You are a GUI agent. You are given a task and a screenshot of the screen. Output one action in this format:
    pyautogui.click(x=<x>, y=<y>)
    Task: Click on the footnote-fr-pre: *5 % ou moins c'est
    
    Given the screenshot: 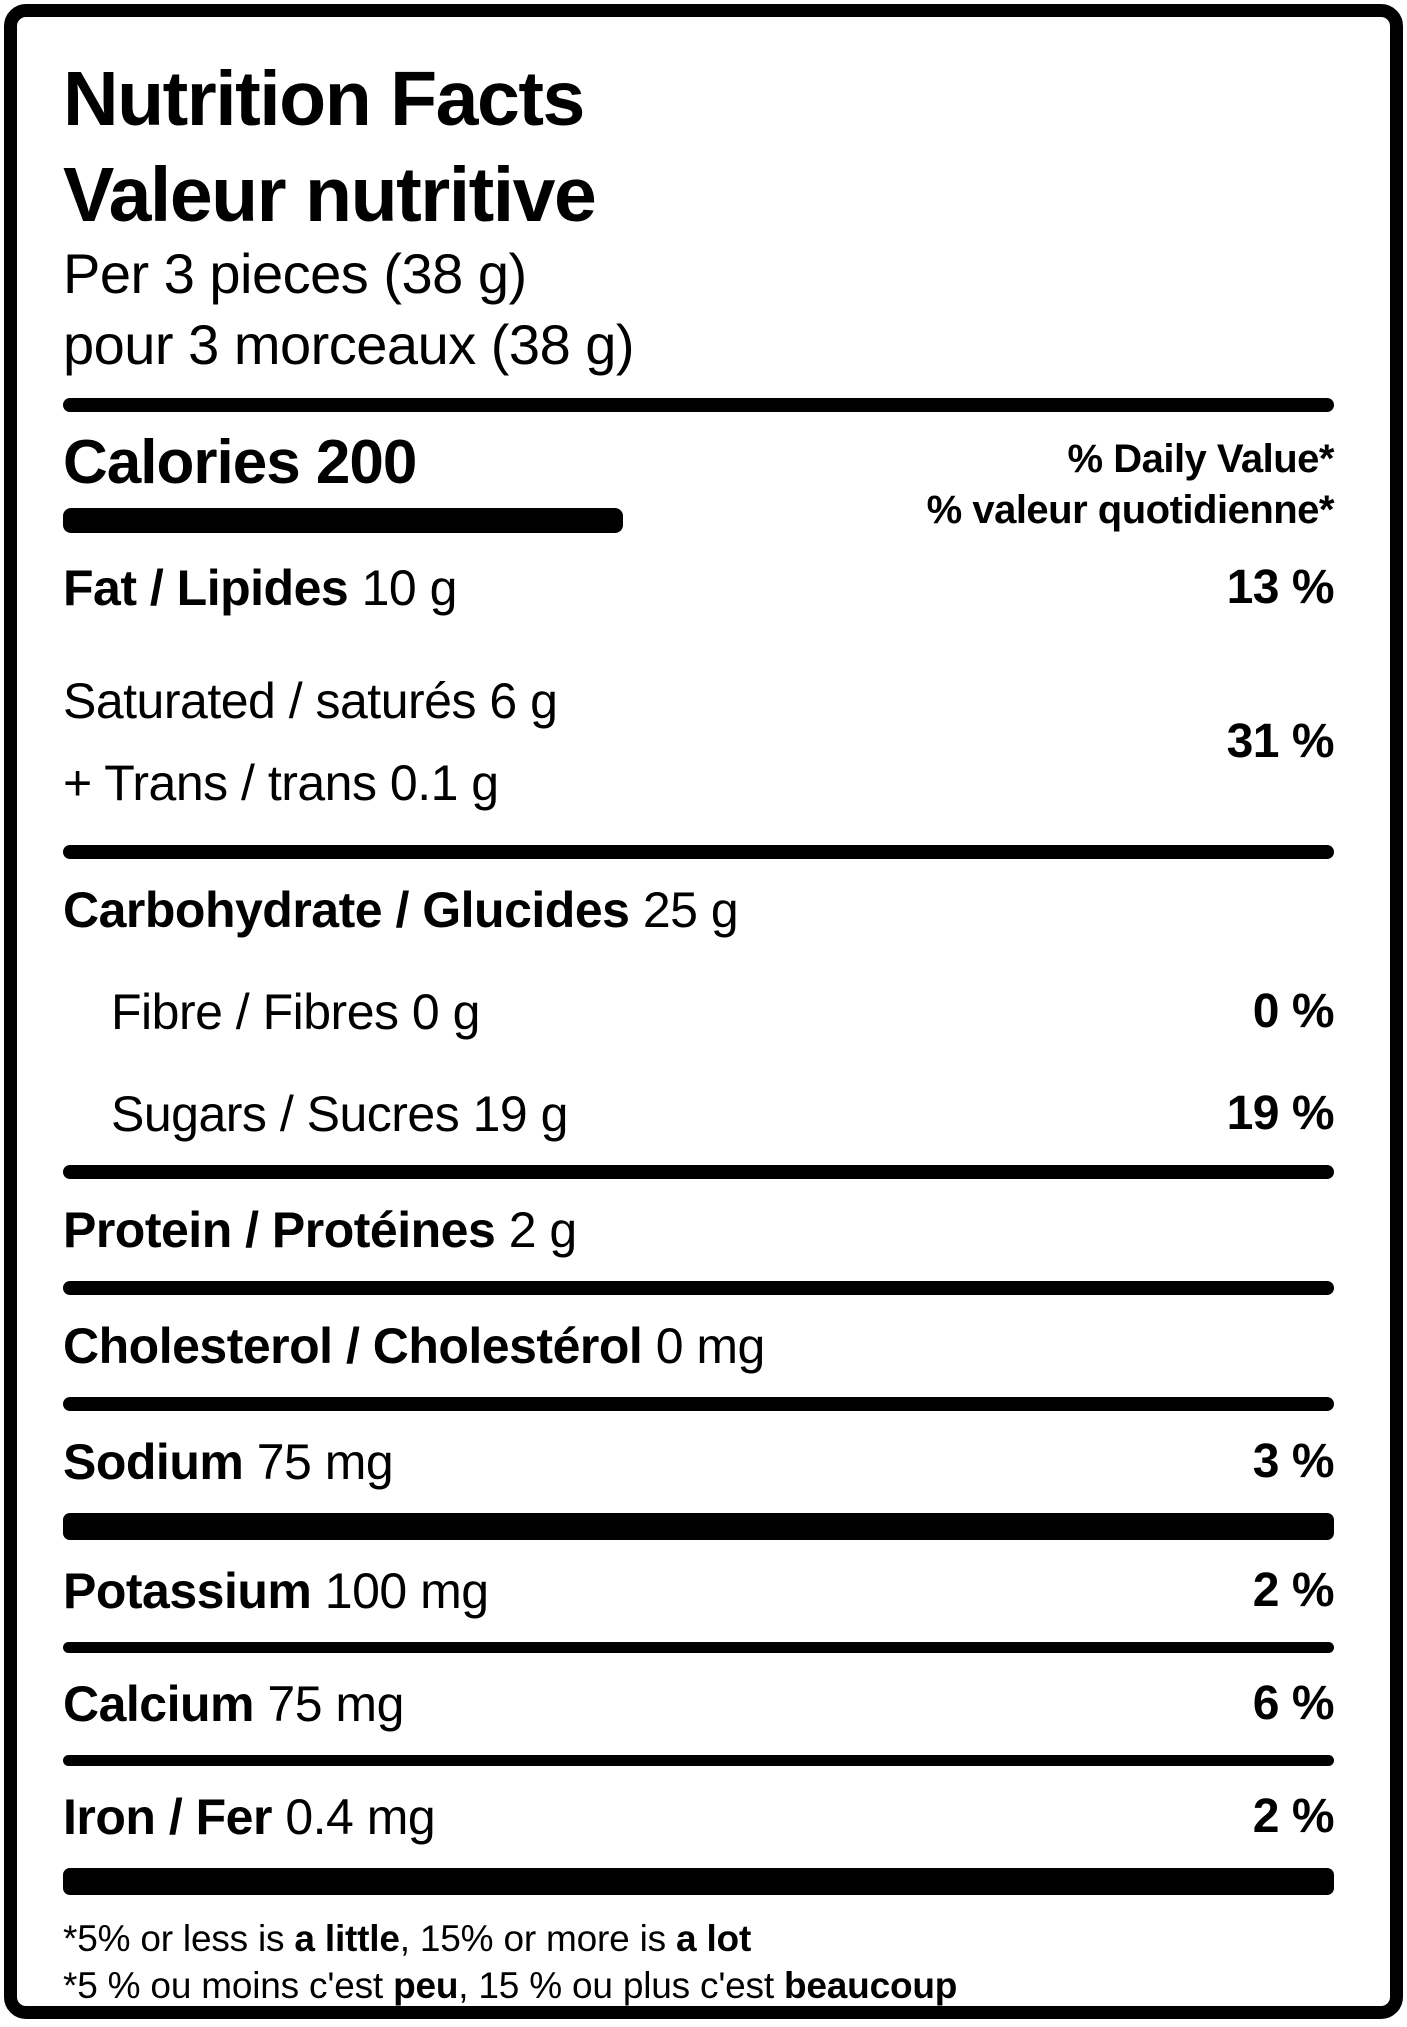 What is the action you would take?
    pyautogui.click(x=228, y=1985)
    